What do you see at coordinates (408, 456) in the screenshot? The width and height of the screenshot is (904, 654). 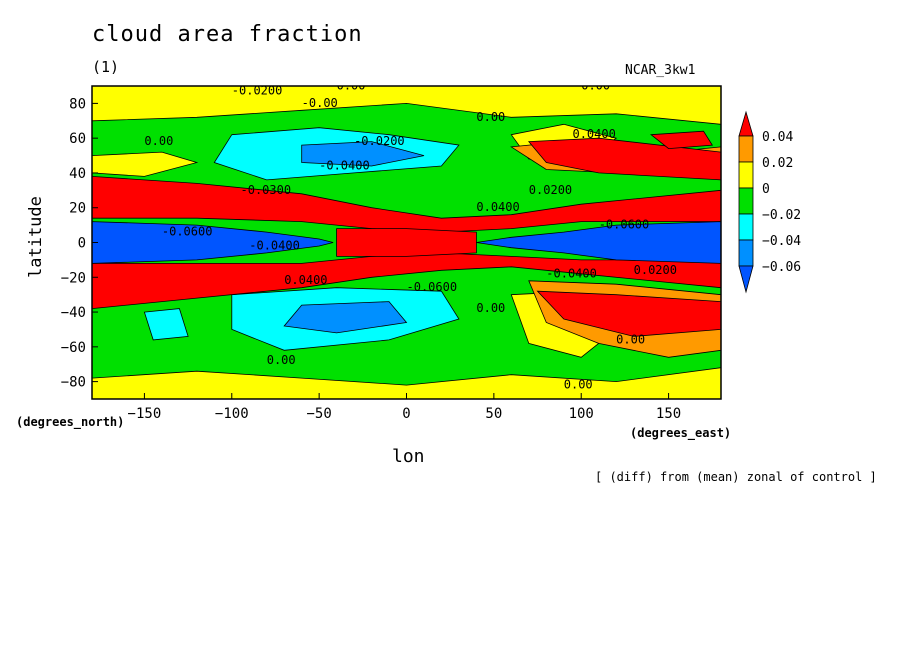 I see `x-axis-label: lon` at bounding box center [408, 456].